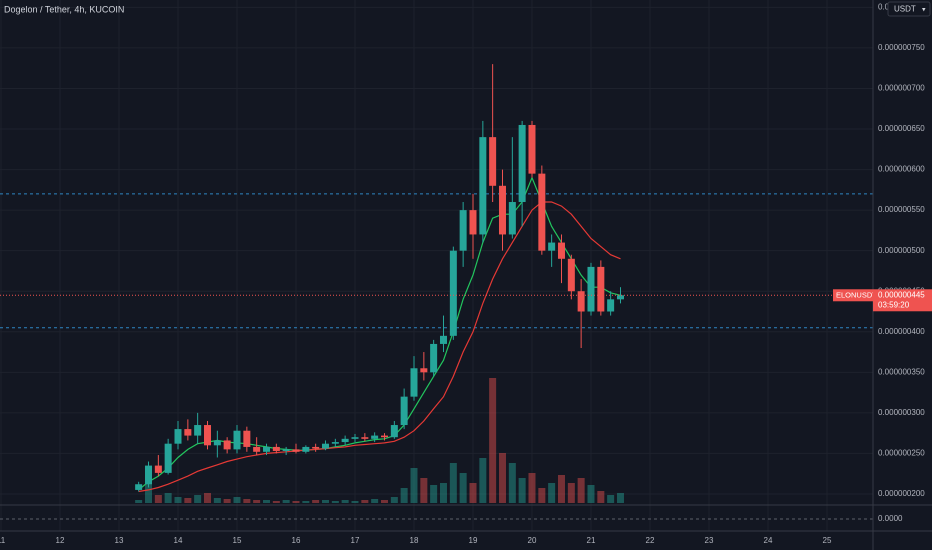 The height and width of the screenshot is (550, 932). What do you see at coordinates (924, 9) in the screenshot?
I see `currency-caret: ▾` at bounding box center [924, 9].